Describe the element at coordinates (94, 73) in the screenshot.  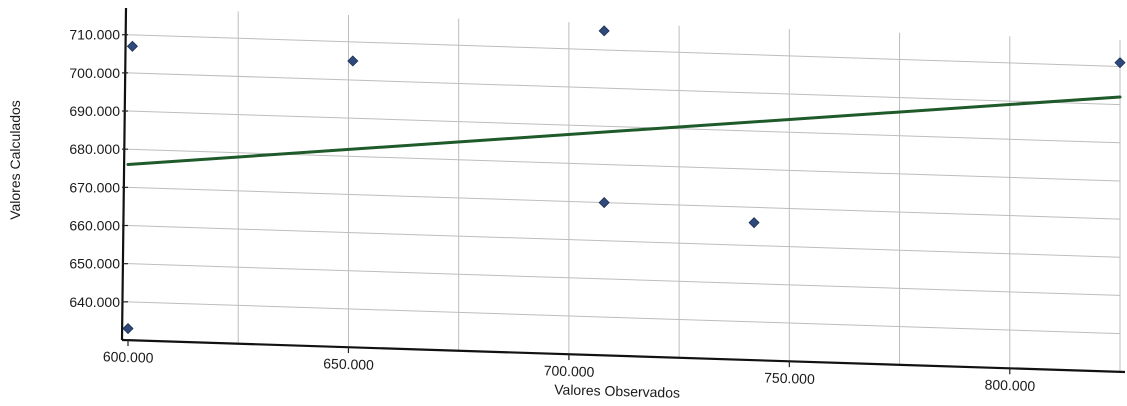
I see `y-tick-label: 700.000` at that location.